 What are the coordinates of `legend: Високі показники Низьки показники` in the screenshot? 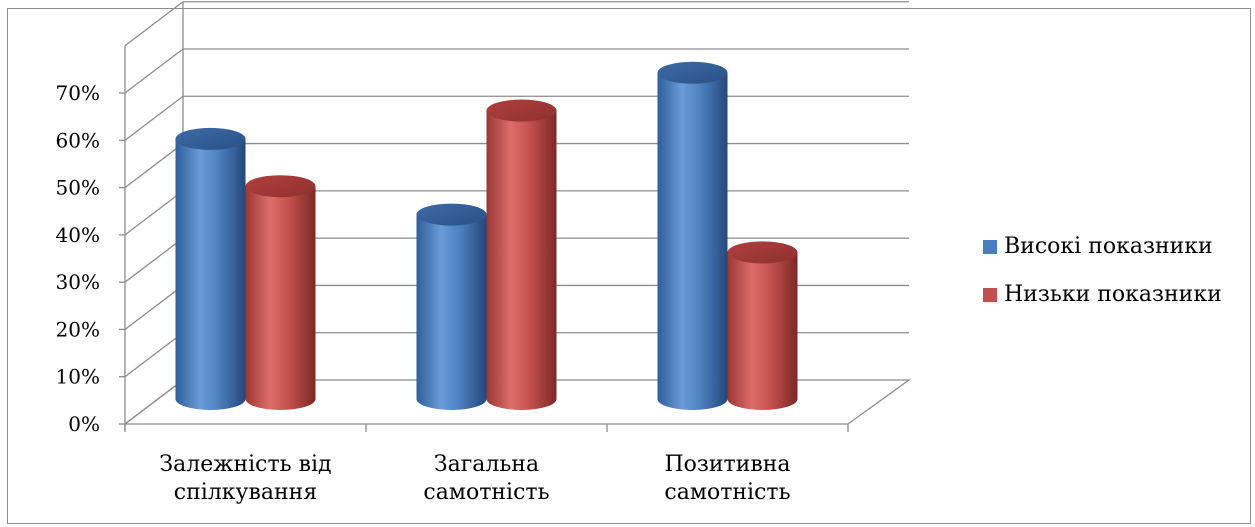 It's located at (1102, 270).